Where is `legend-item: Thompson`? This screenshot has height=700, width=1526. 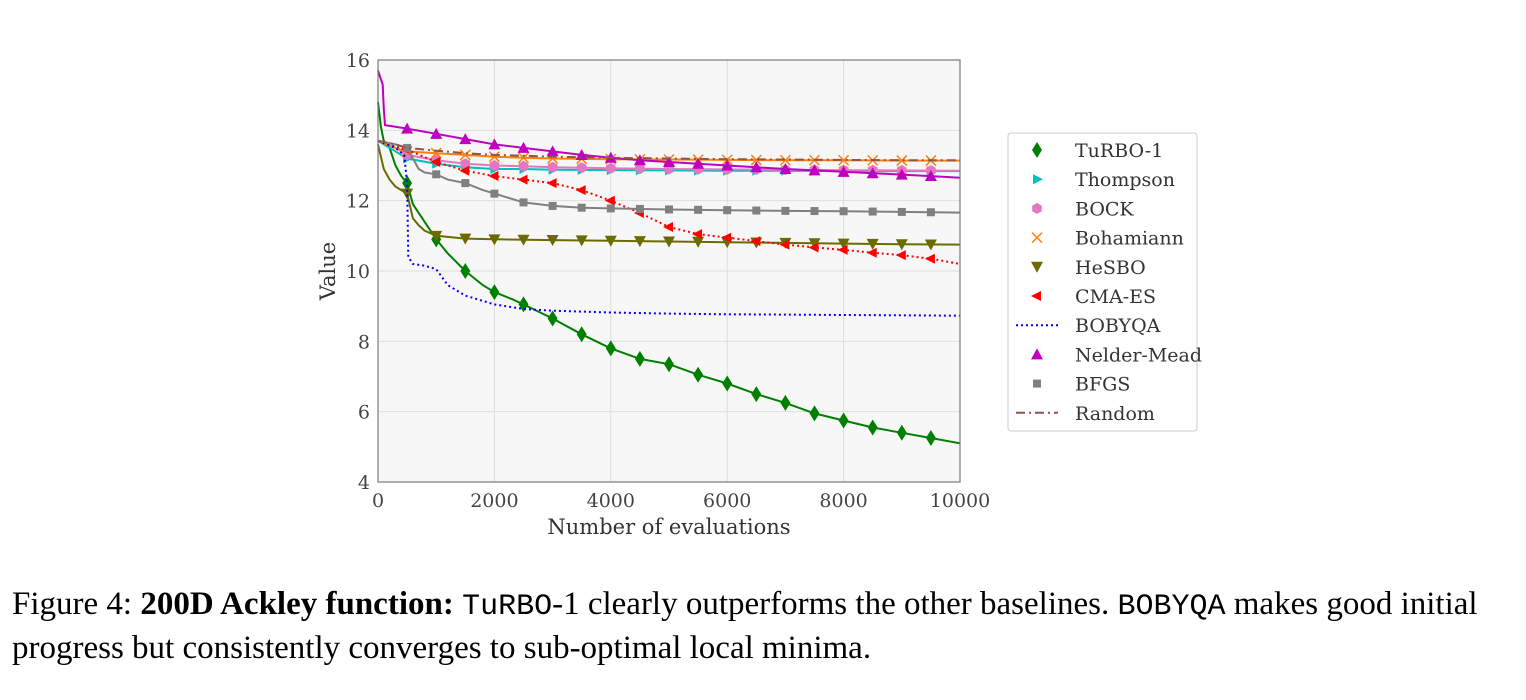 legend-item: Thompson is located at coordinates (1104, 180).